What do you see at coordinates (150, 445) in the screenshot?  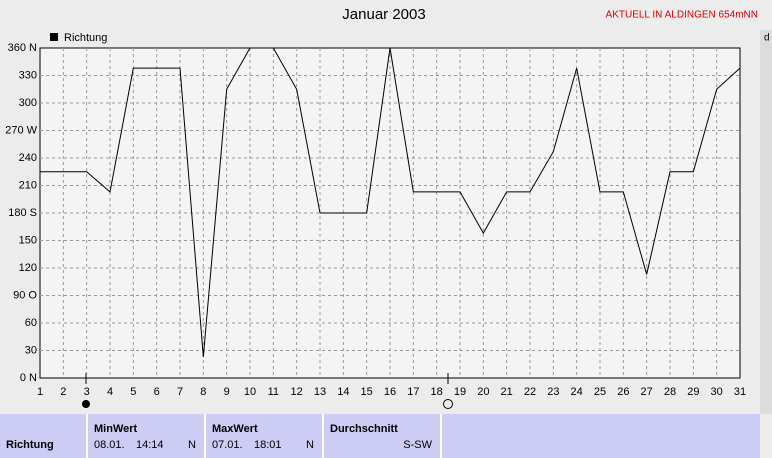 I see `time: 14:14` at bounding box center [150, 445].